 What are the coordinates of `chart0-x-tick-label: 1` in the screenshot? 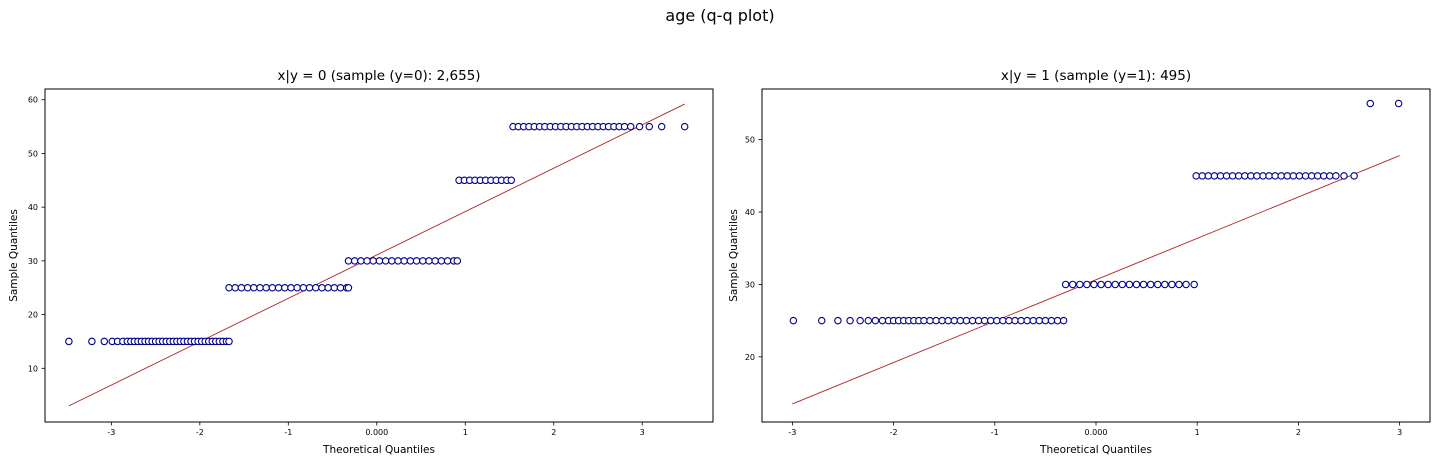 It's located at (465, 432).